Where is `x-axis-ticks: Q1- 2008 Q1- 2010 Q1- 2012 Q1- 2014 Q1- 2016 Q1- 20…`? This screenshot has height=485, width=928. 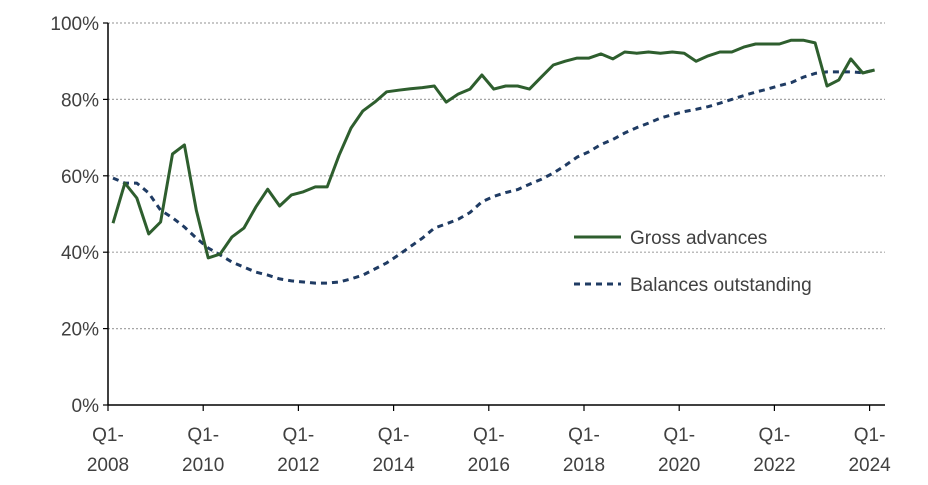
x-axis-ticks: Q1- 2008 Q1- 2010 Q1- 2012 Q1- 2014 Q1- 2016 Q1- 20… is located at coordinates (489, 440).